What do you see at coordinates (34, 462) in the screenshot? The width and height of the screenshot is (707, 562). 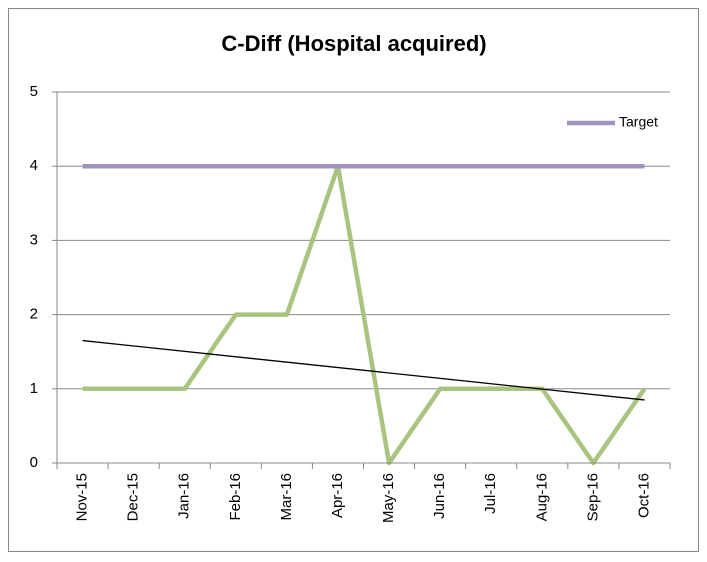 I see `y-tick-label: 0` at bounding box center [34, 462].